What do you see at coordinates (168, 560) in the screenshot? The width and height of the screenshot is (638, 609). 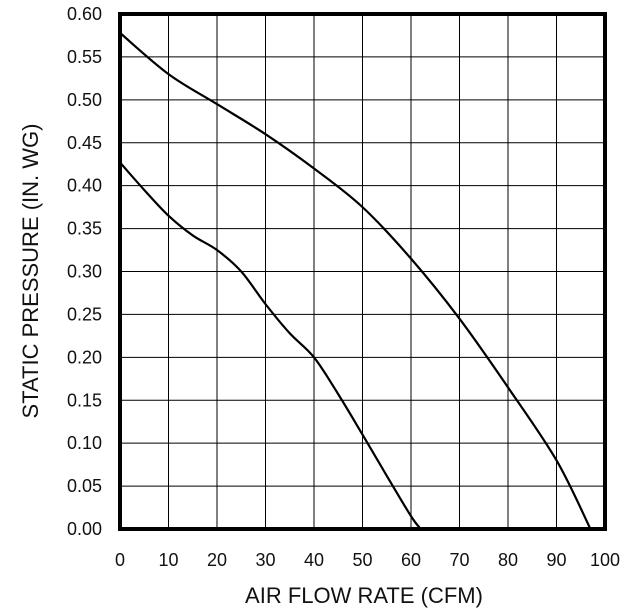 I see `x-tick-label: 10` at bounding box center [168, 560].